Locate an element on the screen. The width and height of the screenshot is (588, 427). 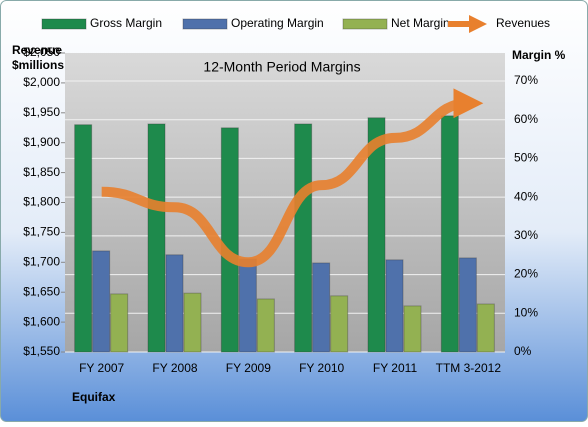
y-tick-label: $1,600 is located at coordinates (41, 321).